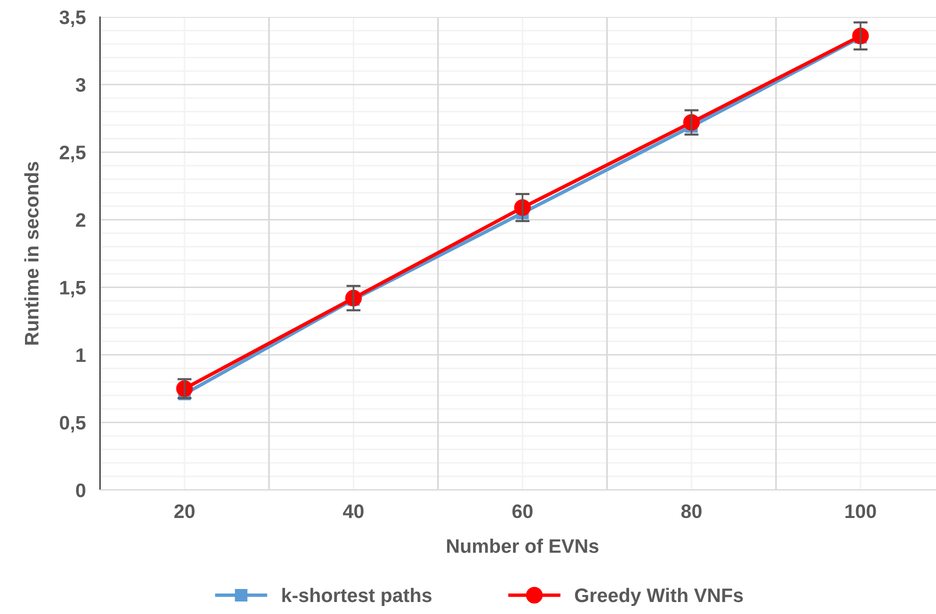 The height and width of the screenshot is (614, 936). I want to click on y-axis-title: Runtime in seconds, so click(31, 253).